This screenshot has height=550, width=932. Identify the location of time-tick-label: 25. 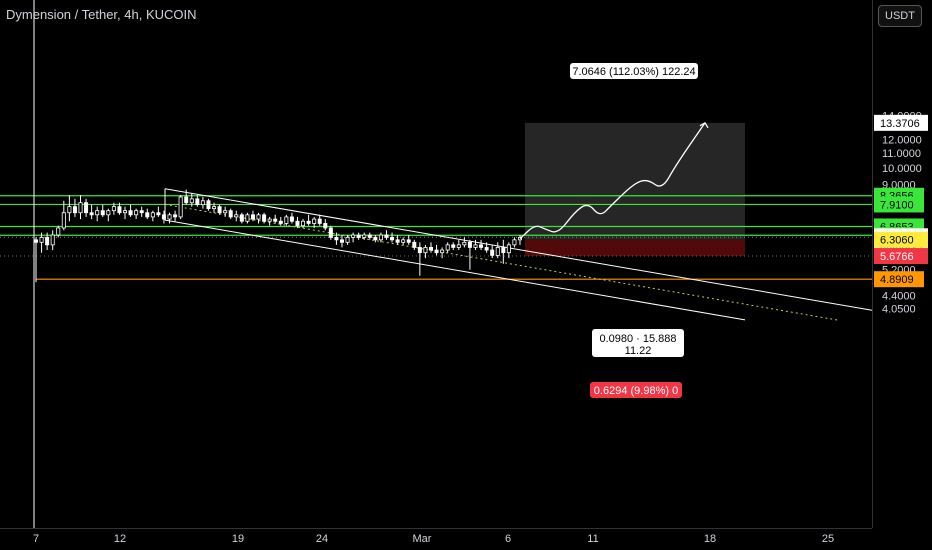
(828, 539).